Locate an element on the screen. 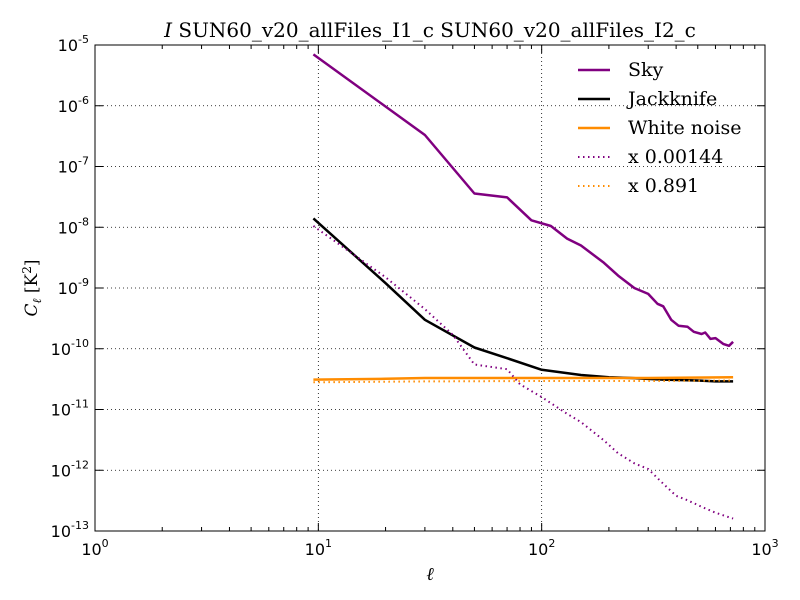  x-tick-exponent: 3 is located at coordinates (775, 543).